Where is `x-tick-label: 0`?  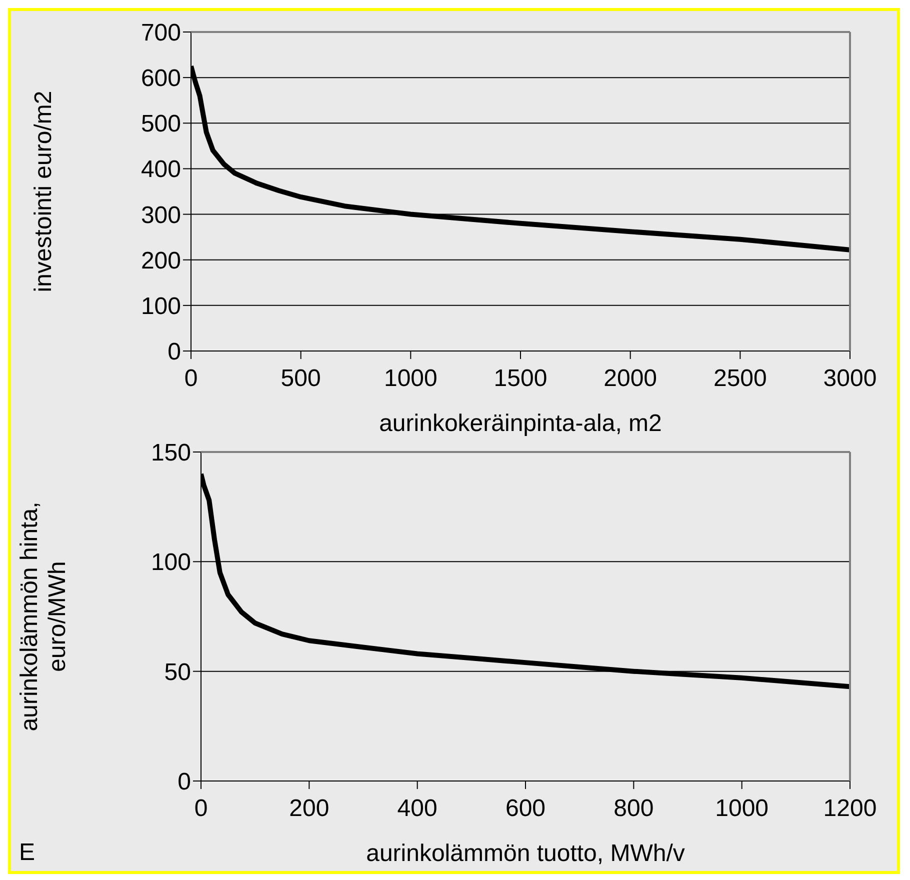
x-tick-label: 0 is located at coordinates (201, 808).